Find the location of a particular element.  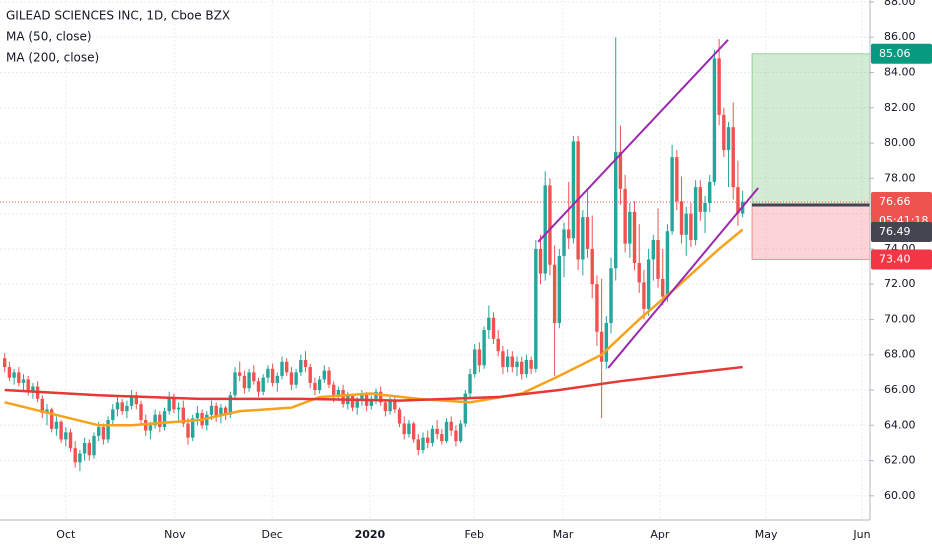

x-tick-label: Mar is located at coordinates (563, 534).